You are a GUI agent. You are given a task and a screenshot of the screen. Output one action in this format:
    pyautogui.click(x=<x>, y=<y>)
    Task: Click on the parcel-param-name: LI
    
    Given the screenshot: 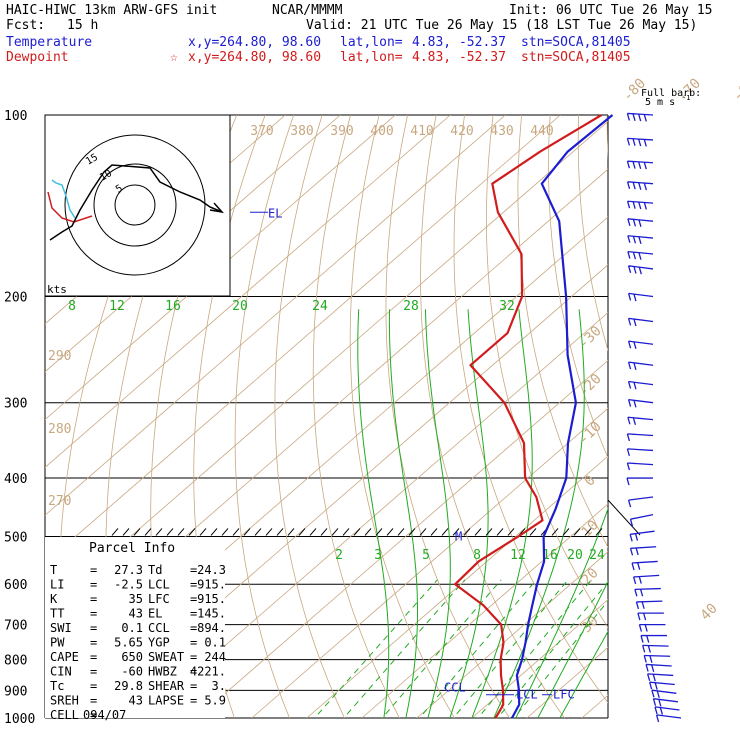 What is the action you would take?
    pyautogui.click(x=57, y=585)
    